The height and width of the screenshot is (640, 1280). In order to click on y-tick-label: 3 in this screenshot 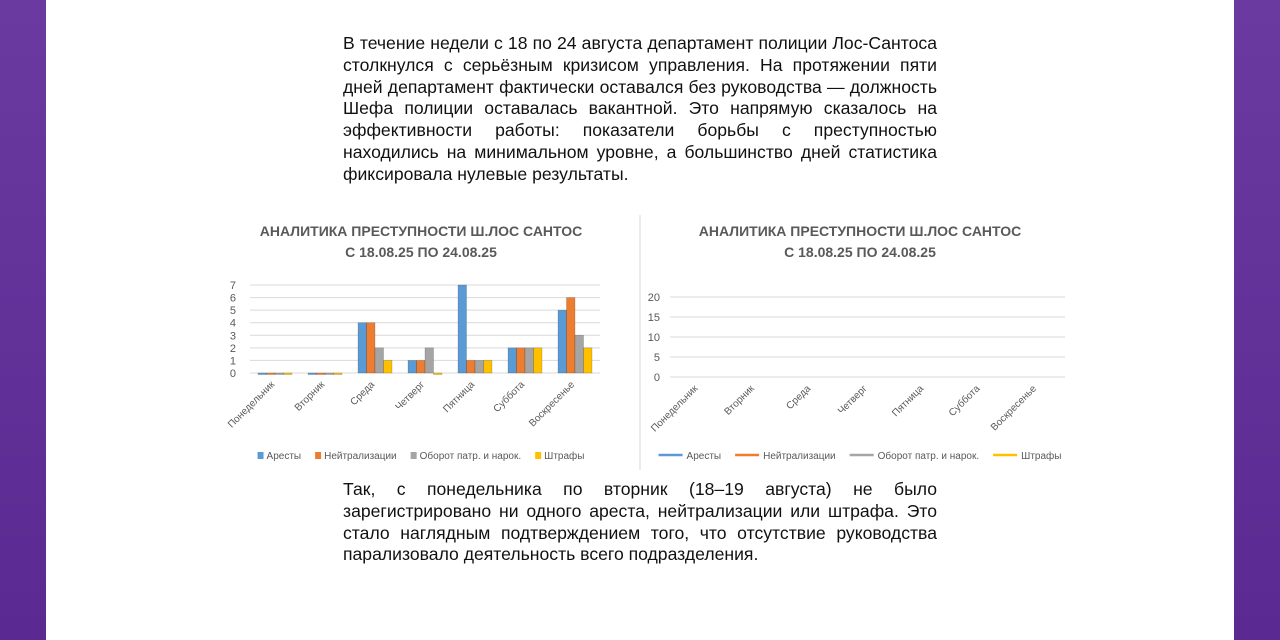, I will do `click(233, 336)`.